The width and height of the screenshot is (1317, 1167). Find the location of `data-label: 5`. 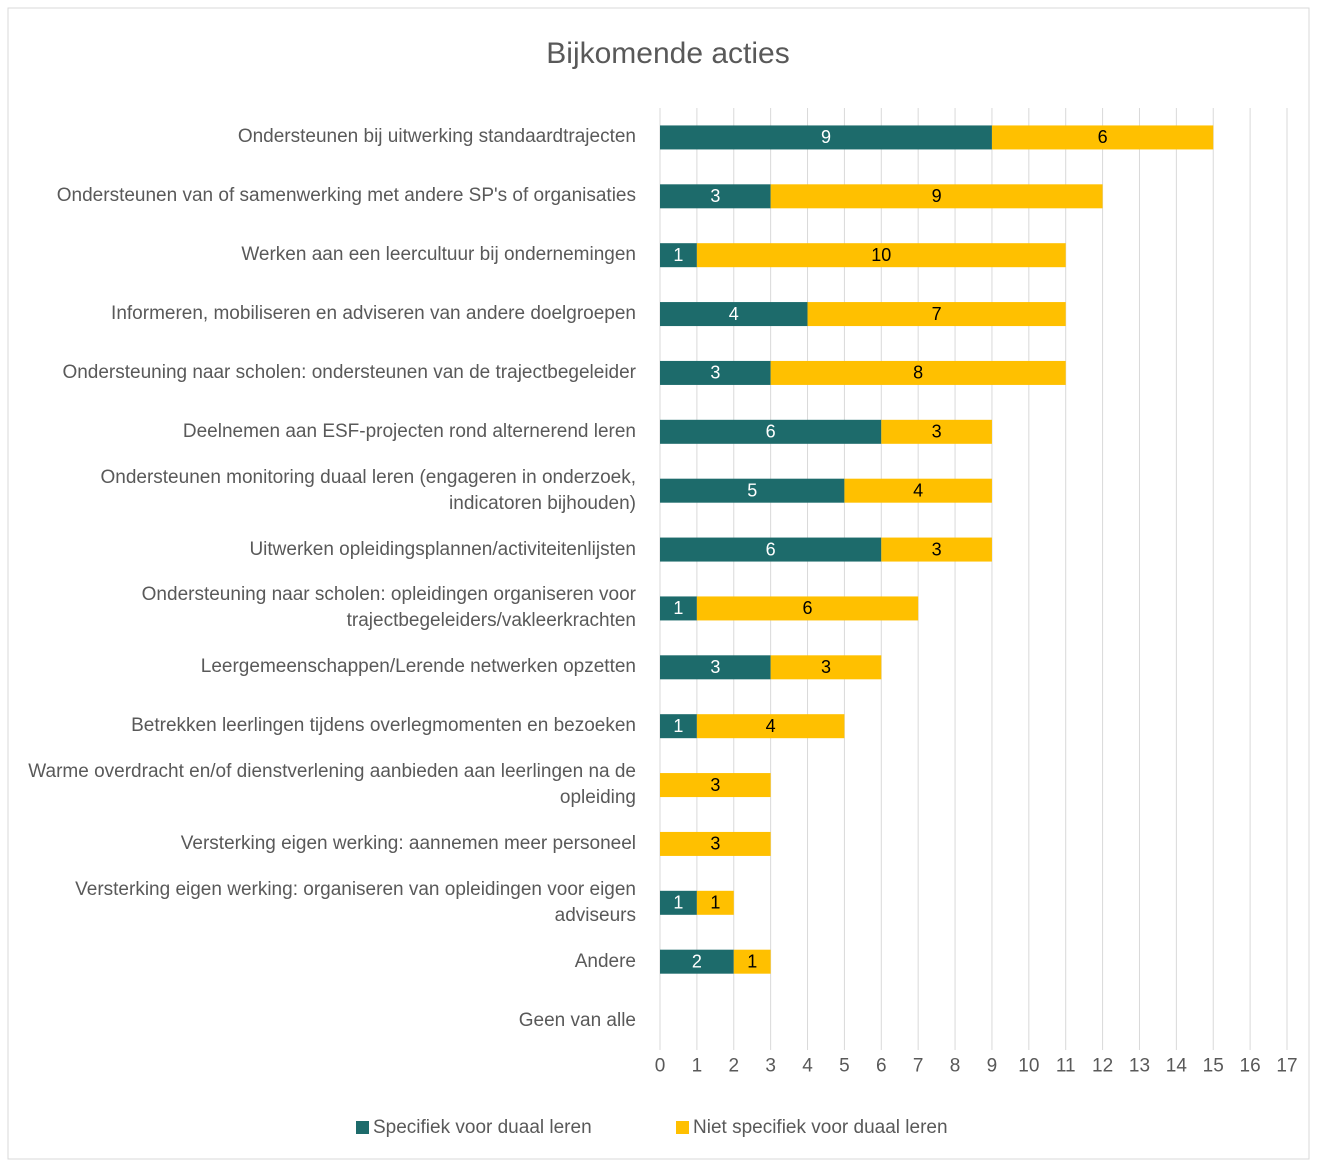

data-label: 5 is located at coordinates (752, 490).